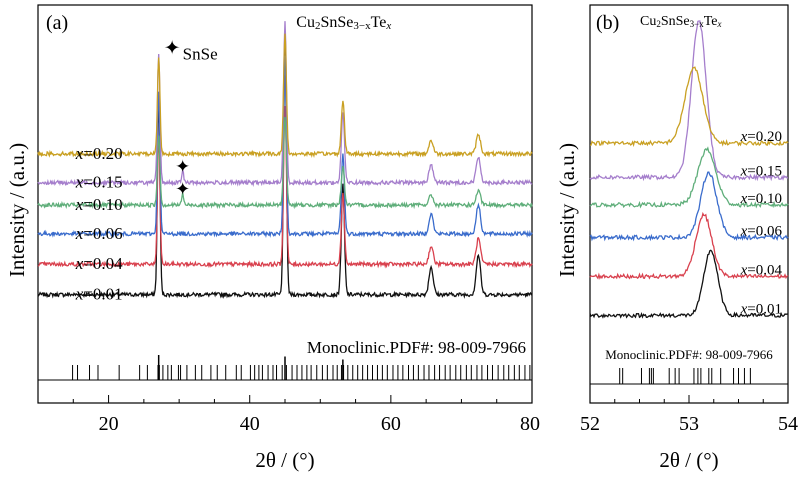  Describe the element at coordinates (102, 182) in the screenshot. I see `panel-a-series-label-4-value: =0.15` at that location.